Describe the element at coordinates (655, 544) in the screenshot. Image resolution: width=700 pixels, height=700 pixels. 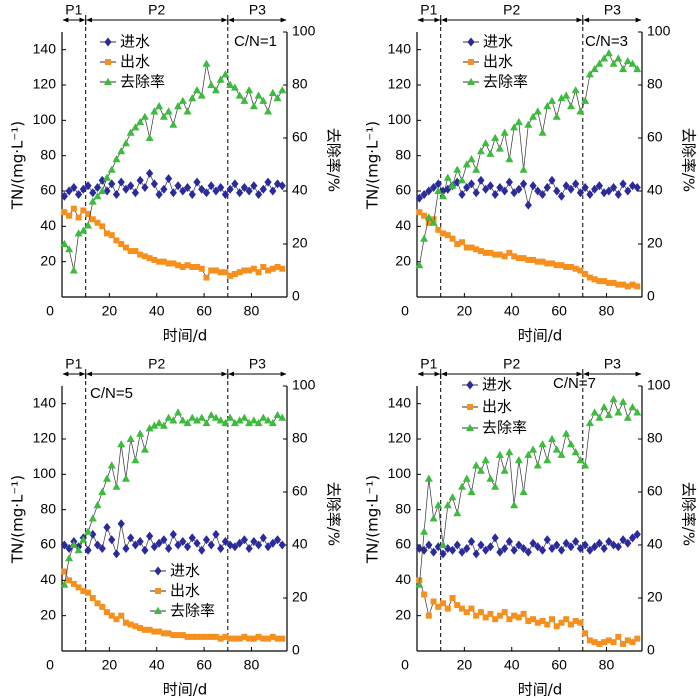
I see `y2-tick-label: 40` at that location.